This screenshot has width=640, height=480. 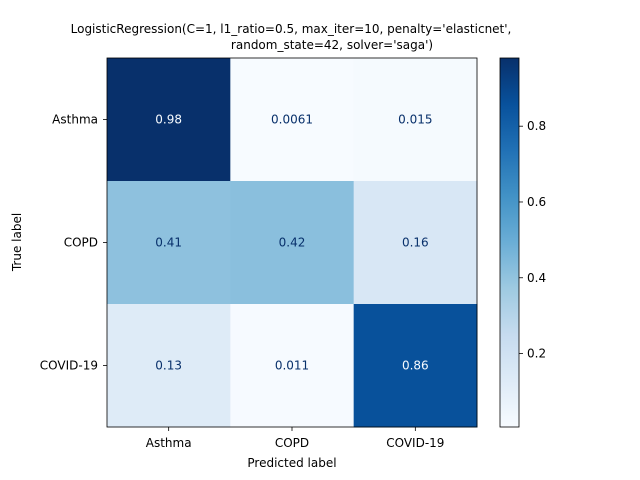 What do you see at coordinates (169, 443) in the screenshot?
I see `x-tick-label: Asthma` at bounding box center [169, 443].